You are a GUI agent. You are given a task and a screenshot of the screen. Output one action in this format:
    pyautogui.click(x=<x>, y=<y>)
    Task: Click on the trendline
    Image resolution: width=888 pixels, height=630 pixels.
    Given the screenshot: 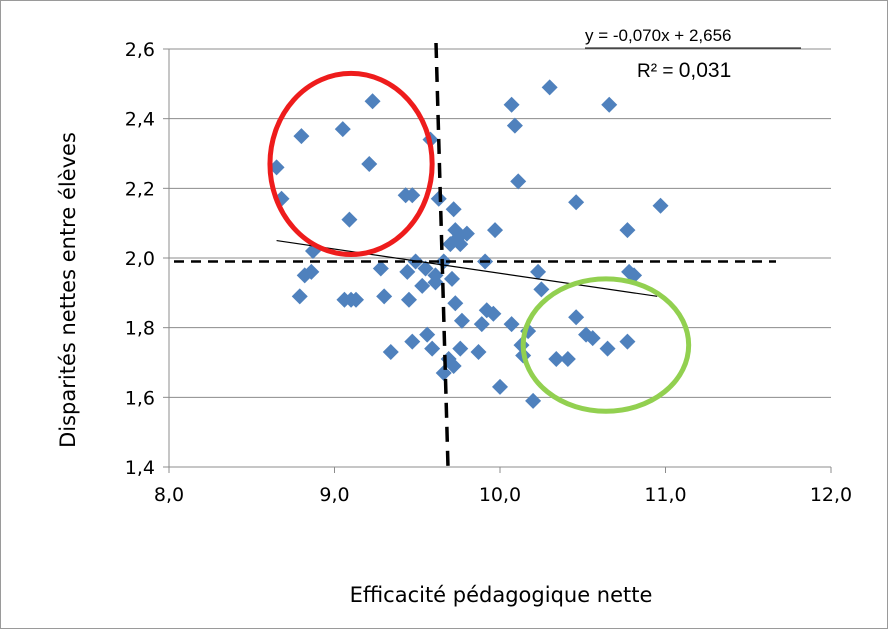 What is the action you would take?
    pyautogui.click(x=467, y=268)
    